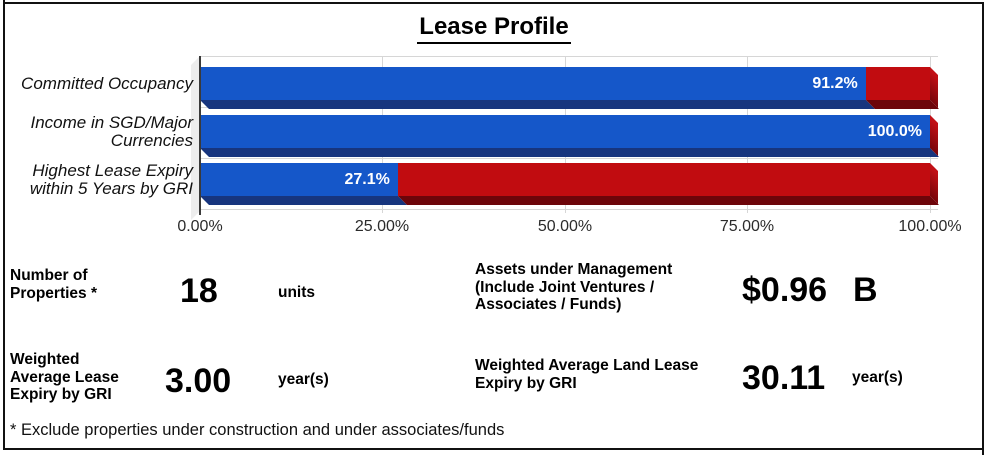  What do you see at coordinates (107, 83) in the screenshot?
I see `category-label-committed-occupancy: Committed Occupancy` at bounding box center [107, 83].